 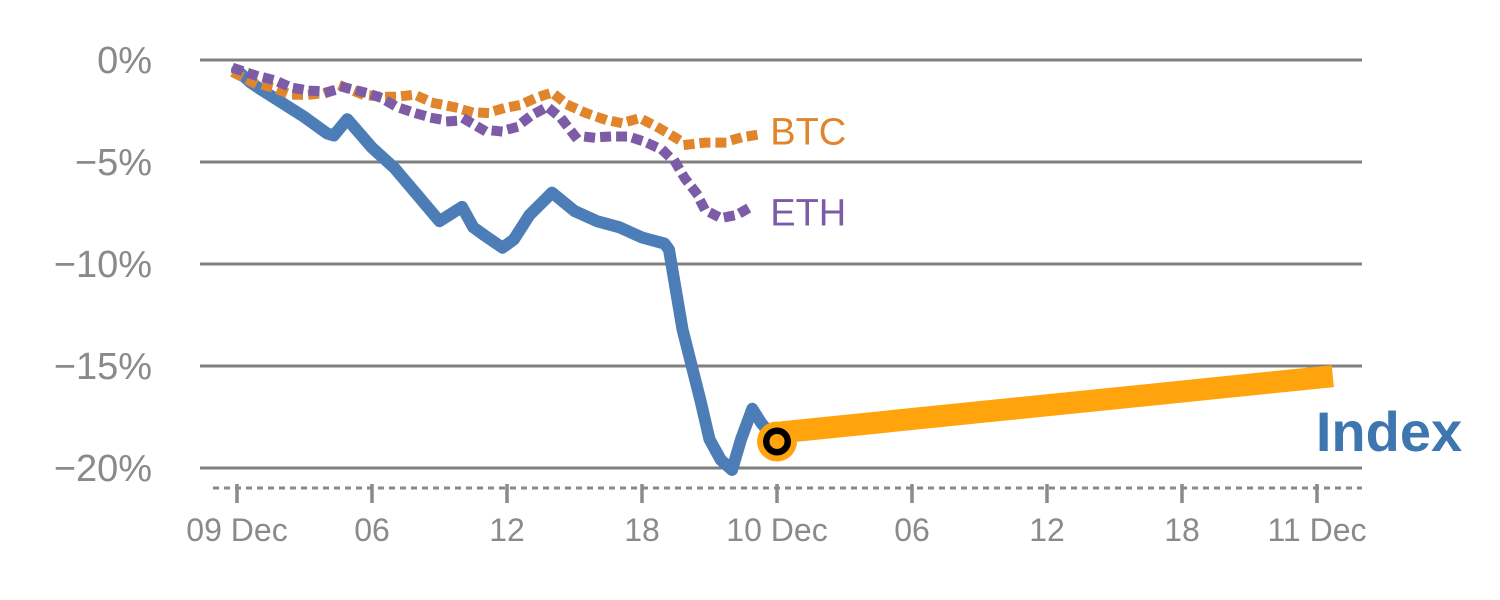 What do you see at coordinates (103, 469) in the screenshot?
I see `y-axis-tick-label: −20%` at bounding box center [103, 469].